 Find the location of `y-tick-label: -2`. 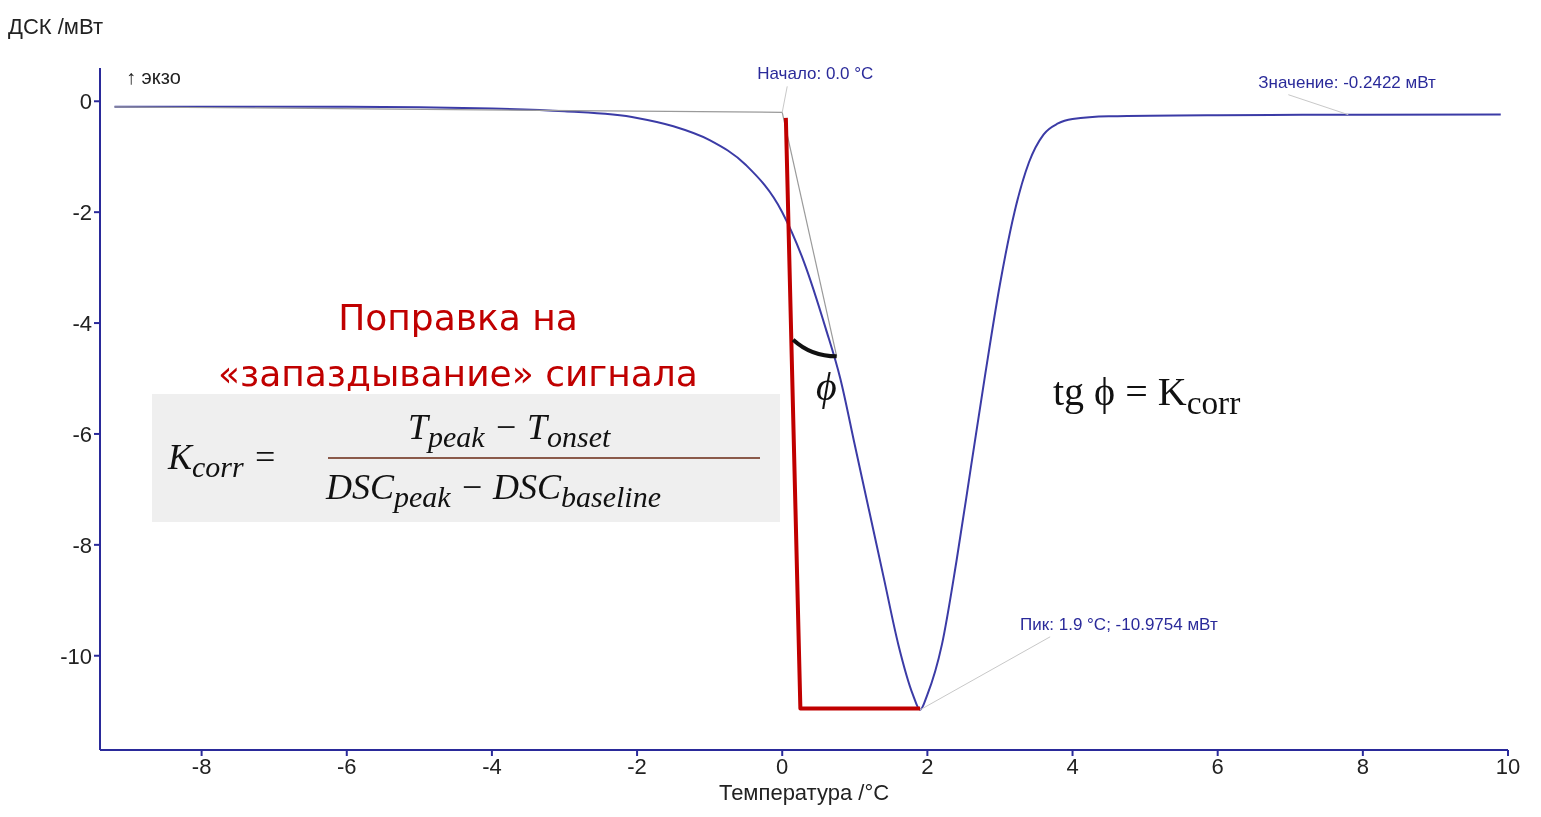

y-tick-label: -2 is located at coordinates (82, 212).